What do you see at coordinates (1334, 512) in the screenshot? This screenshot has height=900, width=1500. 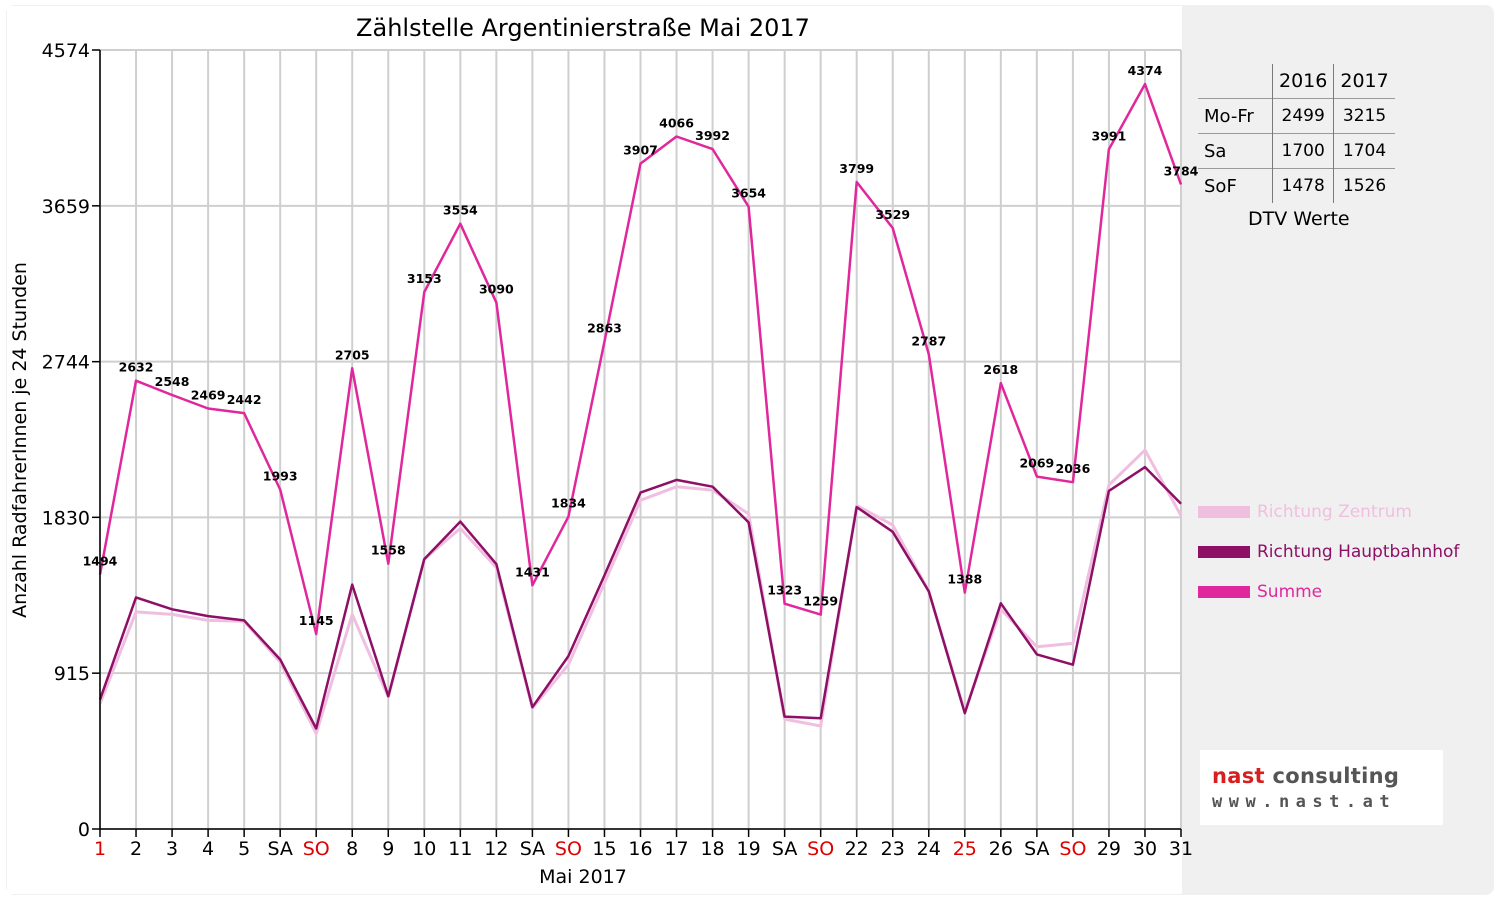 I see `legend-label: Richtung Zentrum` at bounding box center [1334, 512].